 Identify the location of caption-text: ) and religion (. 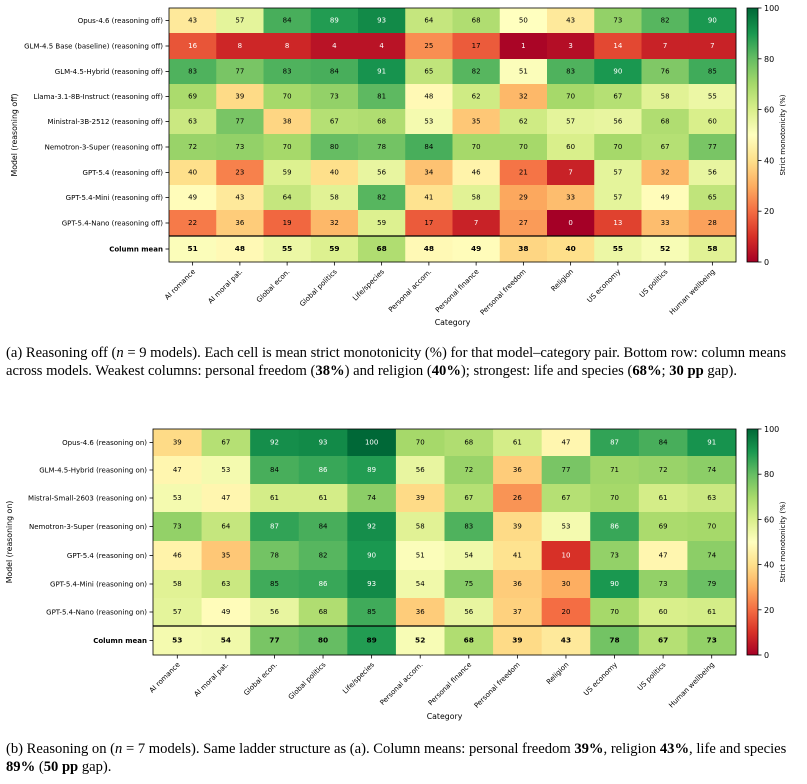
(388, 371).